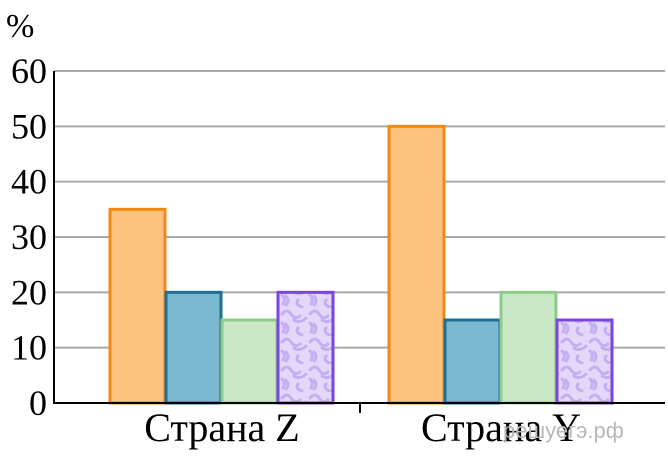 Image resolution: width=668 pixels, height=458 pixels. I want to click on category-labels: Страна Z Страна Y, so click(362, 427).